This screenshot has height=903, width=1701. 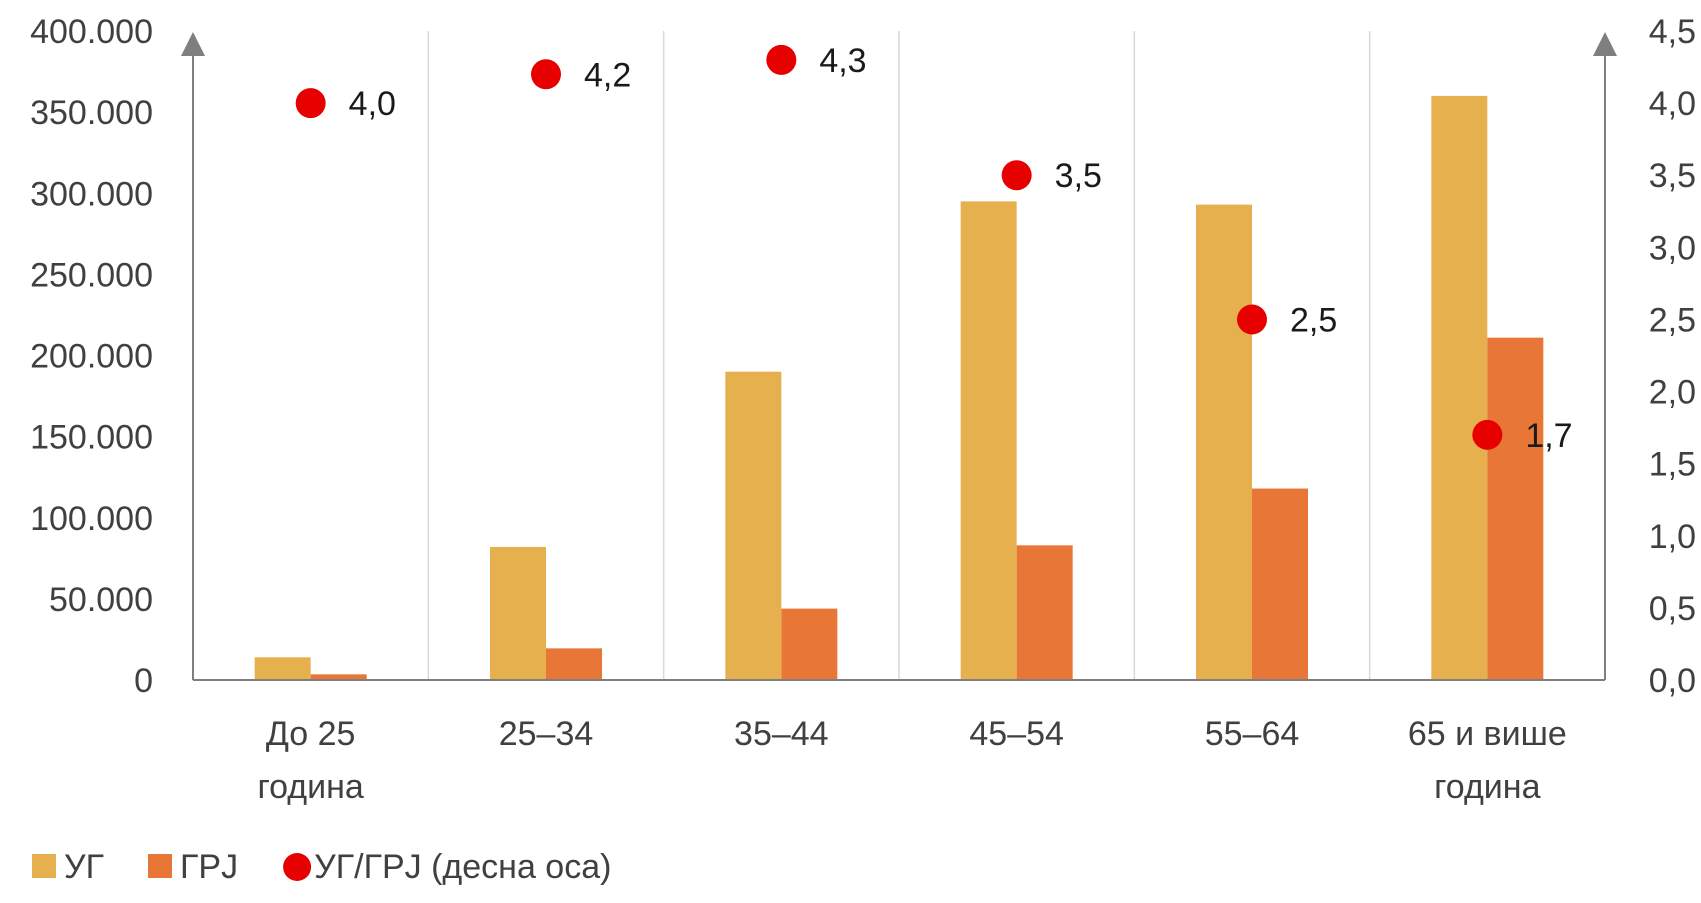 I want to click on ratio-data-label: 4,2, so click(x=607, y=75).